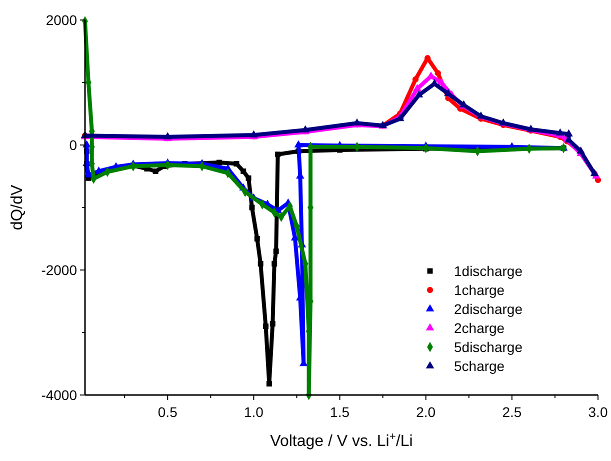 The image size is (611, 461). What do you see at coordinates (488, 271) in the screenshot?
I see `legend-label: 1discharge` at bounding box center [488, 271].